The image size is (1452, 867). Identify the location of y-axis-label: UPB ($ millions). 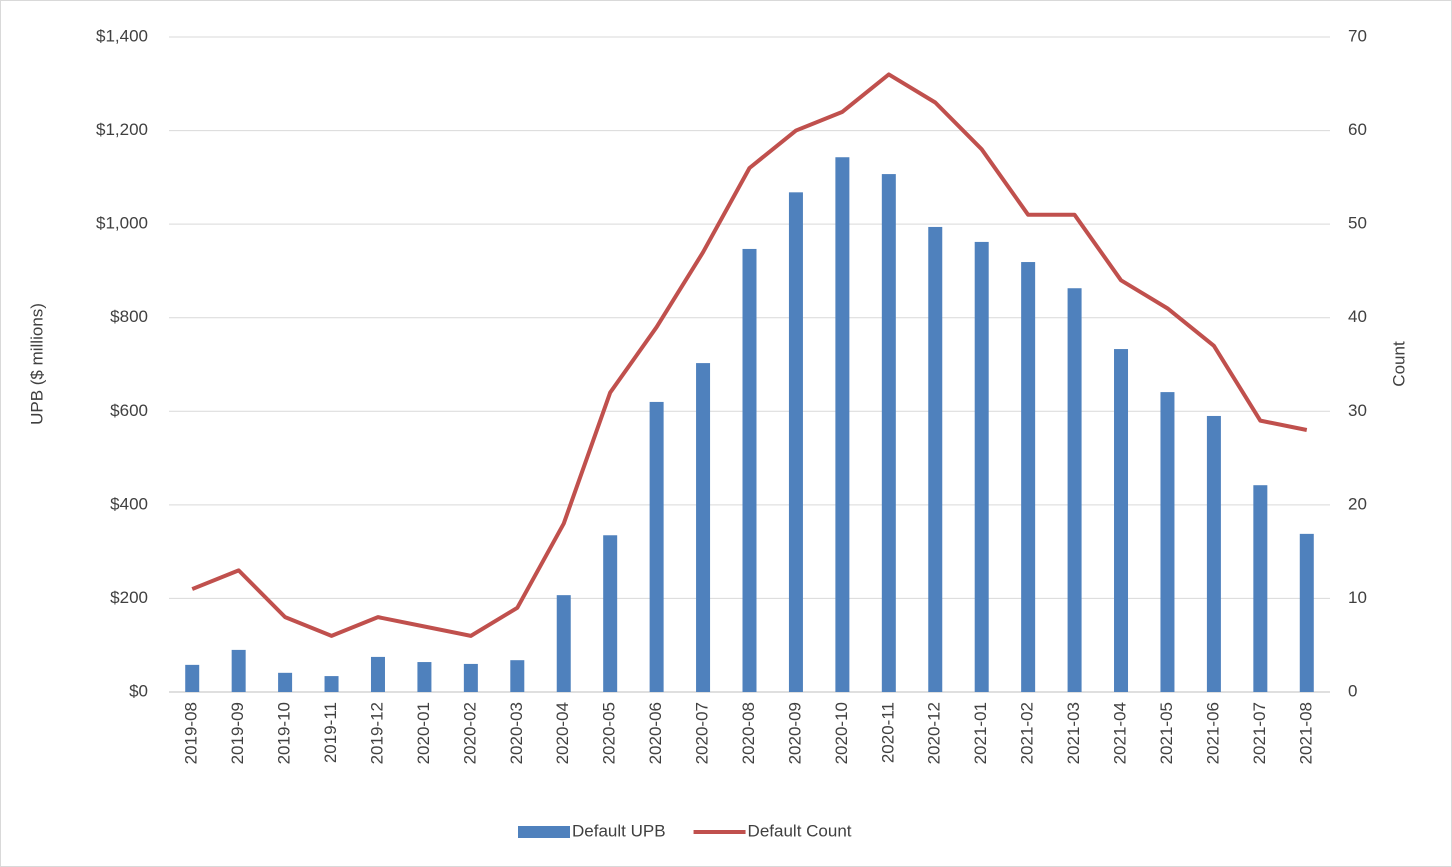
(36, 364).